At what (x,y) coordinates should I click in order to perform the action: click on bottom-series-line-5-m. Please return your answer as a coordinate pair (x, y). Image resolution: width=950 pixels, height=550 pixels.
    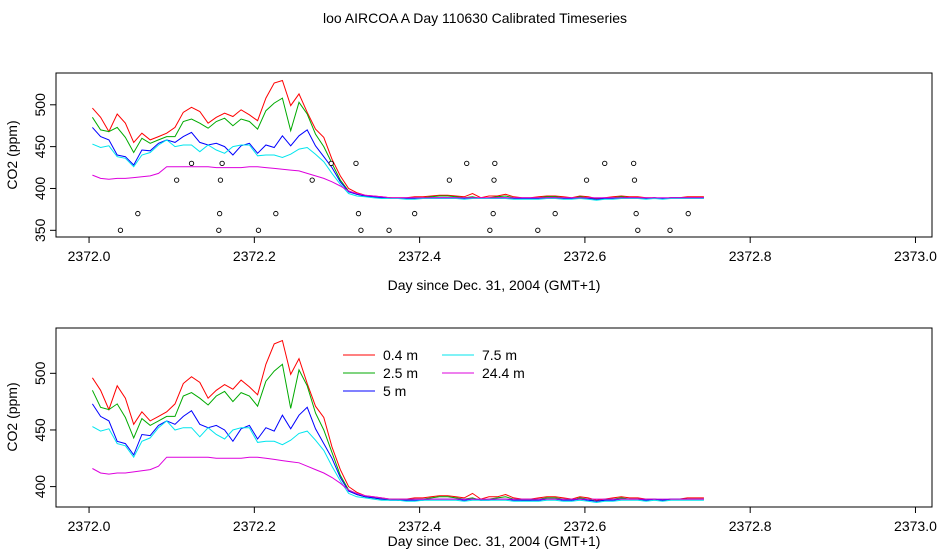
    Looking at the image, I should click on (397, 452).